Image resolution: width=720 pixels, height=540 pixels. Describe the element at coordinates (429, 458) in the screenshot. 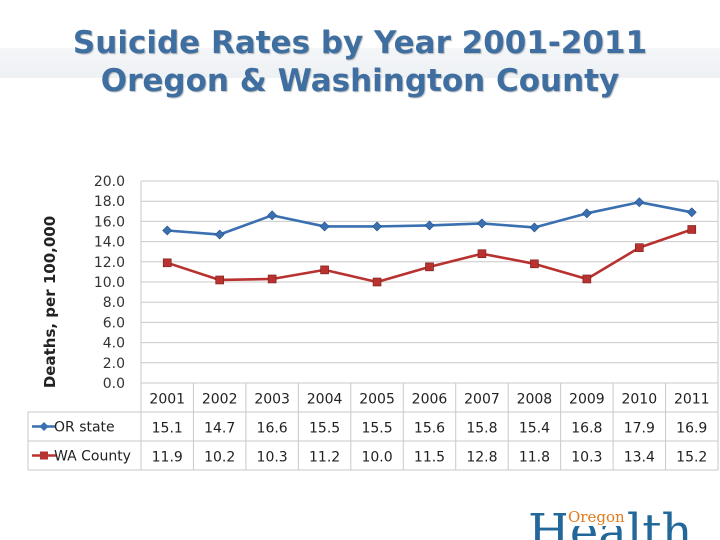

I see `table-cell-value: 11.5` at that location.